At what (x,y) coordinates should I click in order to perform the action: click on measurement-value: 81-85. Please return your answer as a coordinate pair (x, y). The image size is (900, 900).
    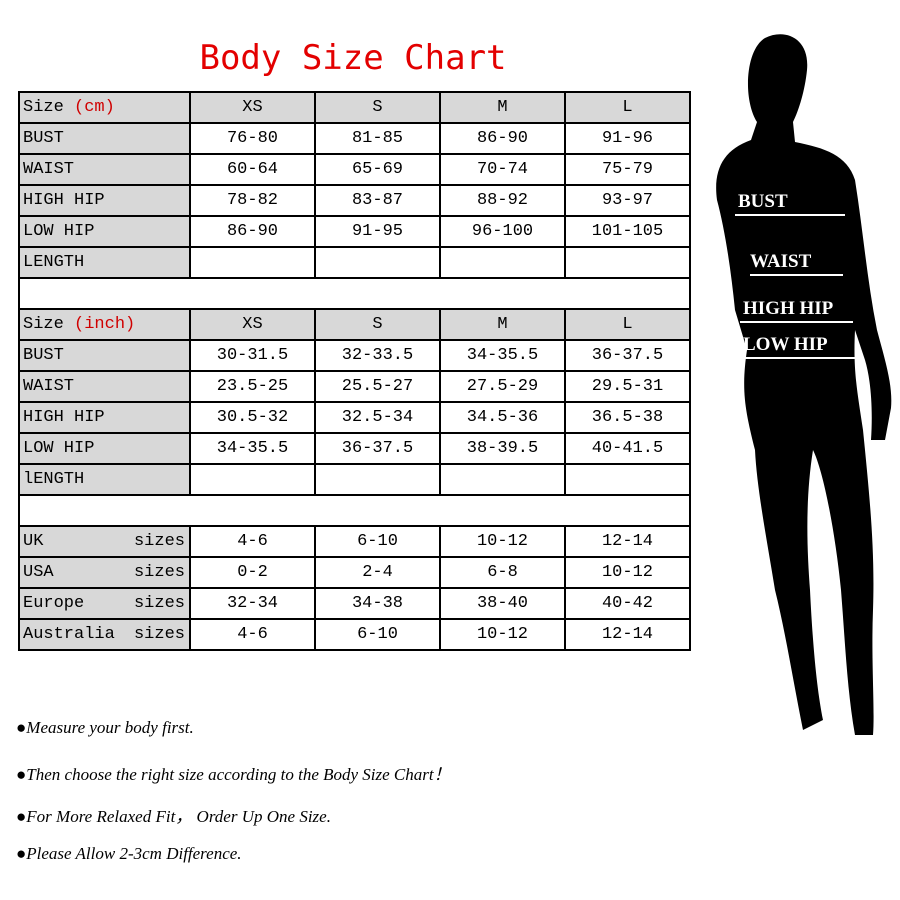
    Looking at the image, I should click on (377, 138).